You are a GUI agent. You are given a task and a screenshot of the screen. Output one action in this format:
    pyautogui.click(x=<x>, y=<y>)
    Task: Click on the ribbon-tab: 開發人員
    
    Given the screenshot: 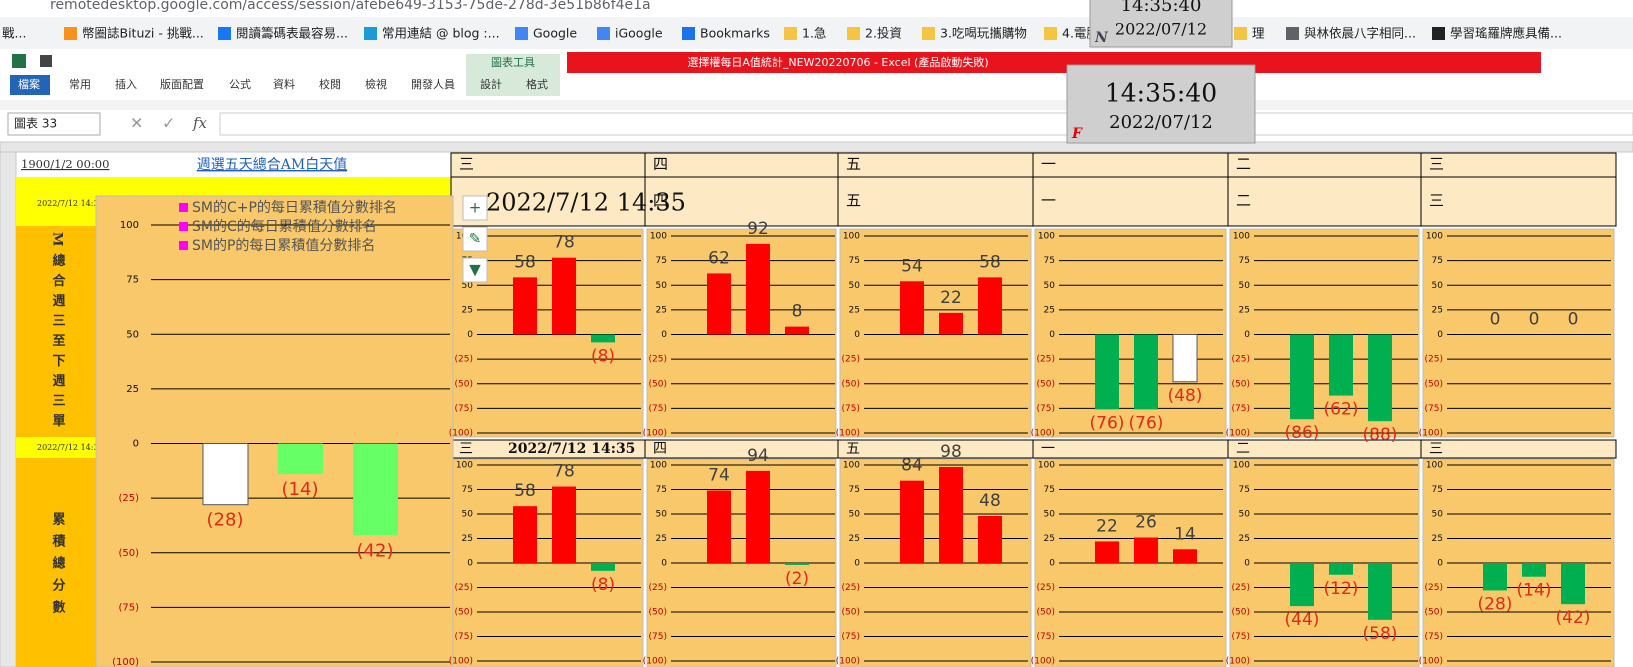 What is the action you would take?
    pyautogui.click(x=433, y=84)
    